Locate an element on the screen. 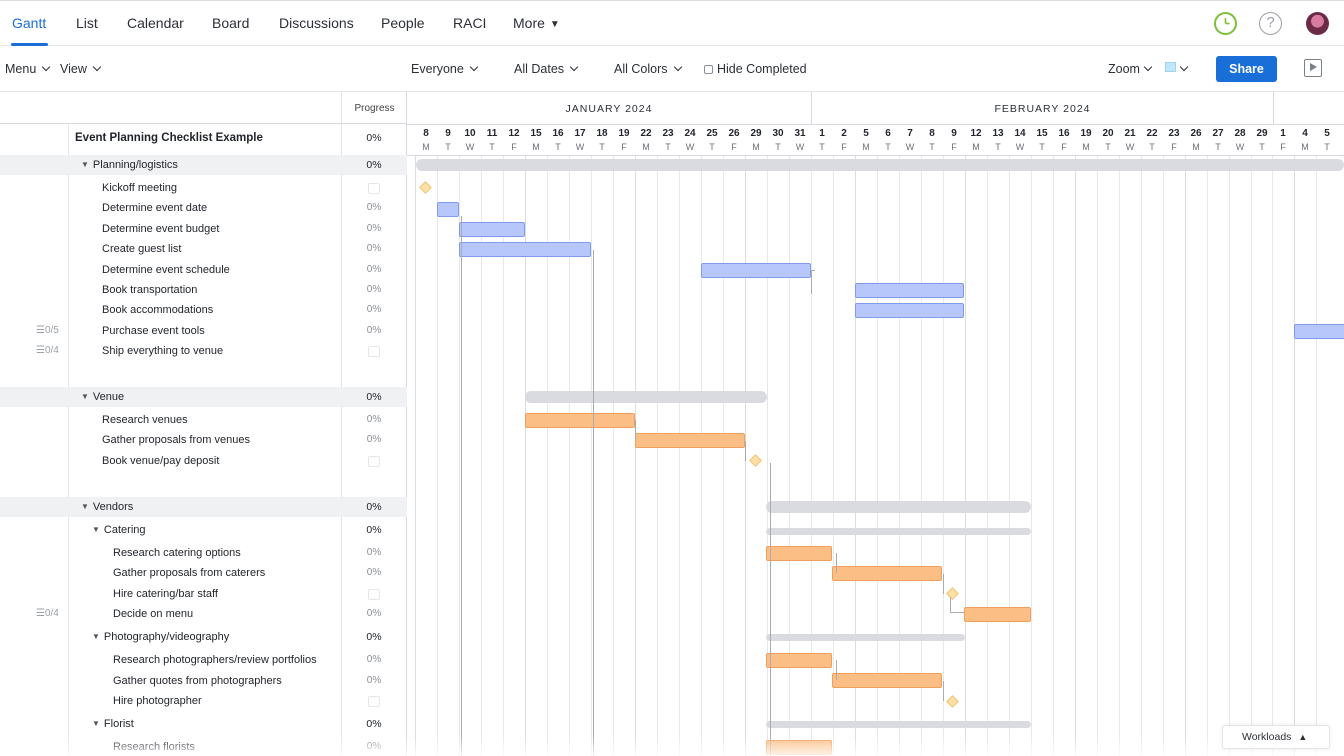  checkbox is located at coordinates (708, 69).